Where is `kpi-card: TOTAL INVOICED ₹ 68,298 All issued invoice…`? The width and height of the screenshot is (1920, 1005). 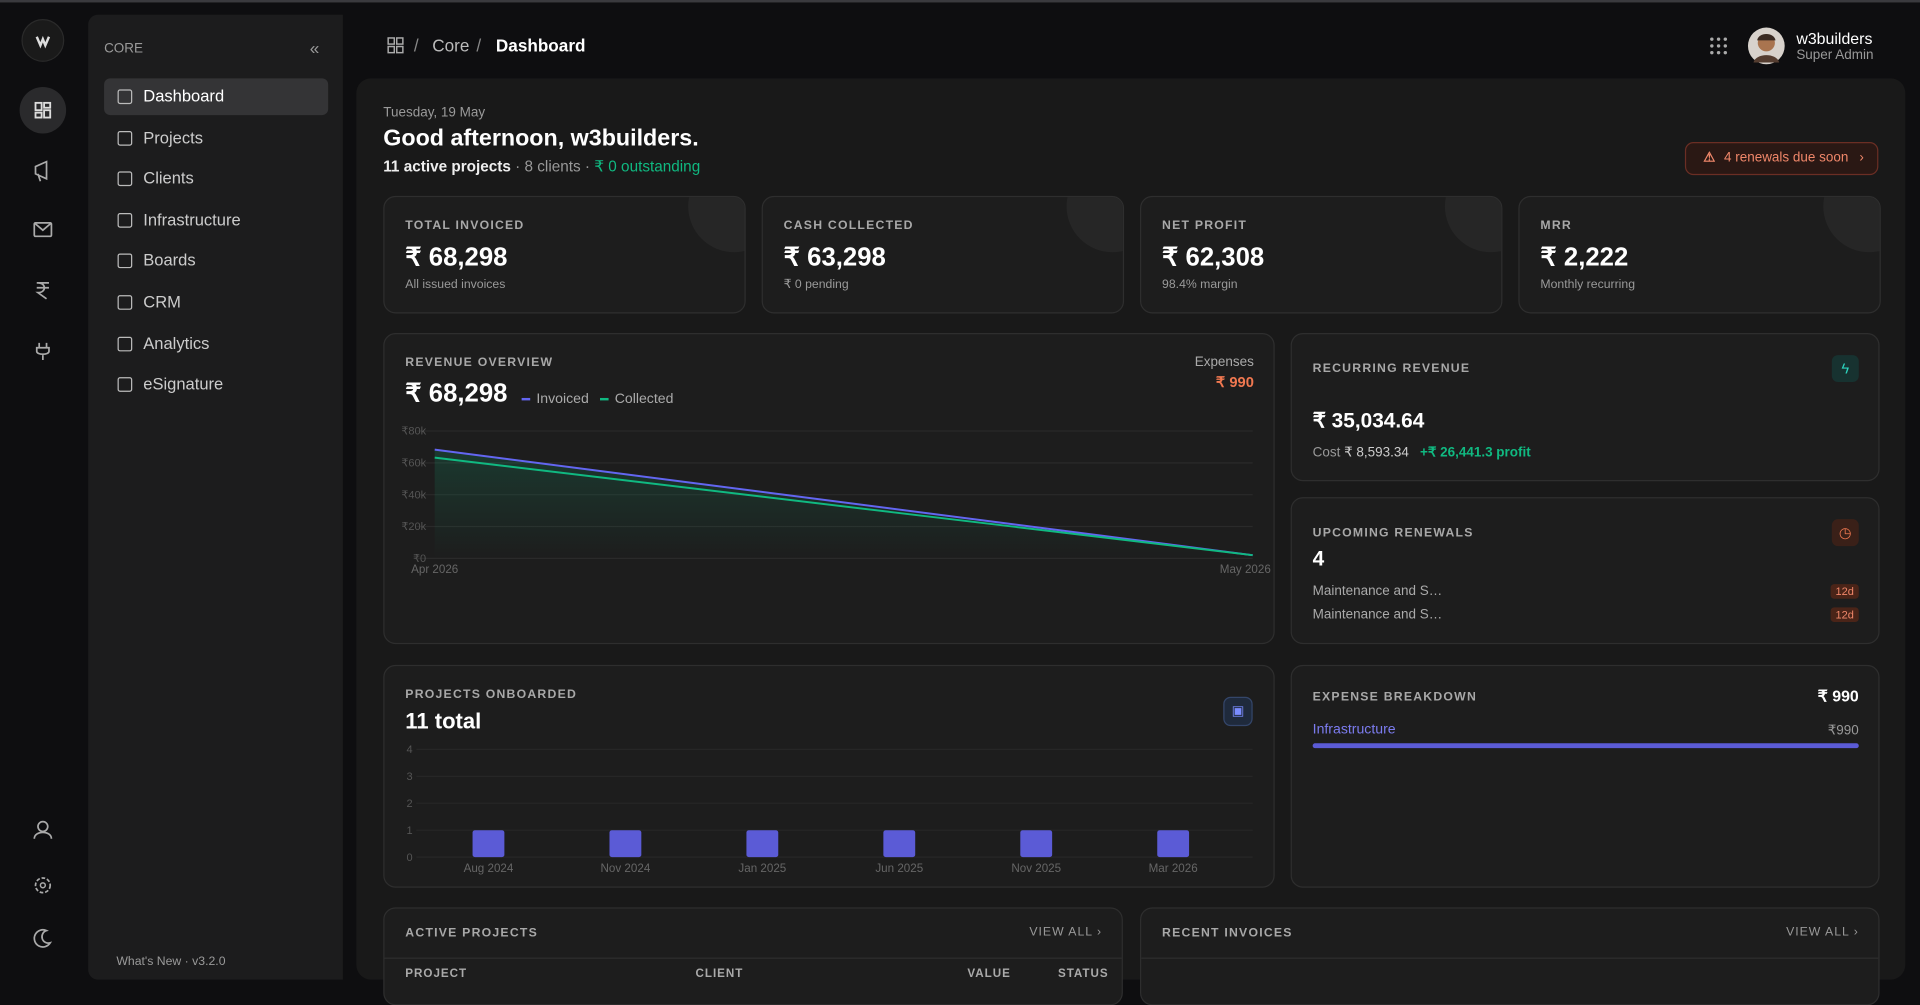
kpi-card: TOTAL INVOICED ₹ 68,298 All issued invoice… is located at coordinates (564, 254).